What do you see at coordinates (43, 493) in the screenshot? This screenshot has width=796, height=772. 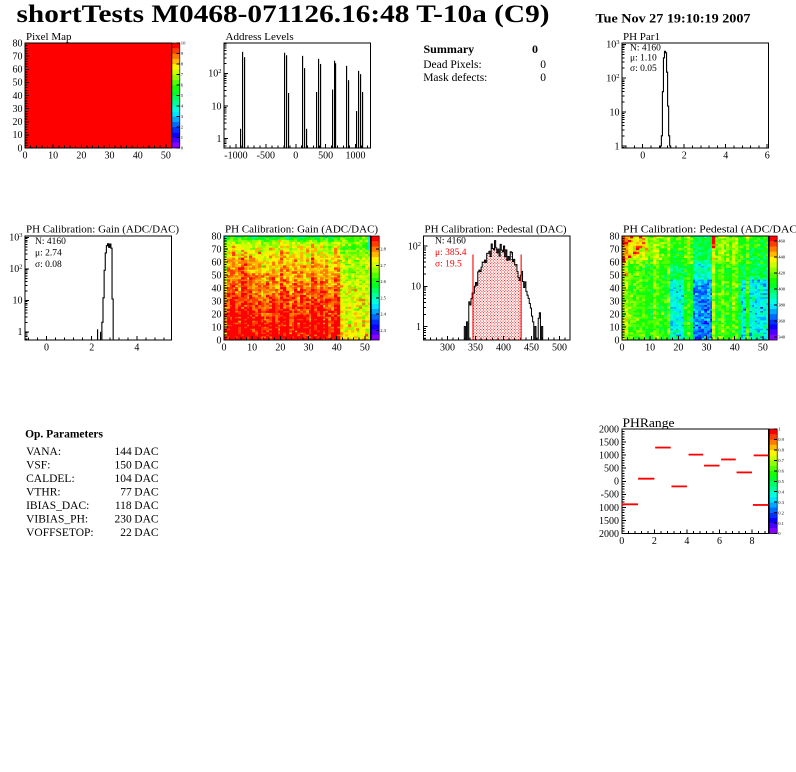 I see `svg-text: VTHR:` at bounding box center [43, 493].